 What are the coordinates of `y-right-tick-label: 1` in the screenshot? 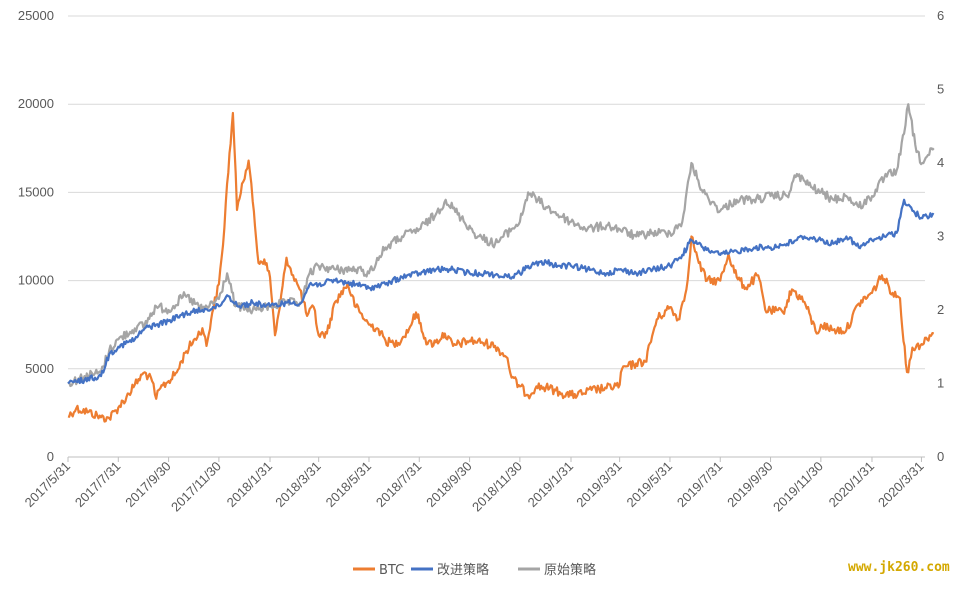 It's located at (940, 383).